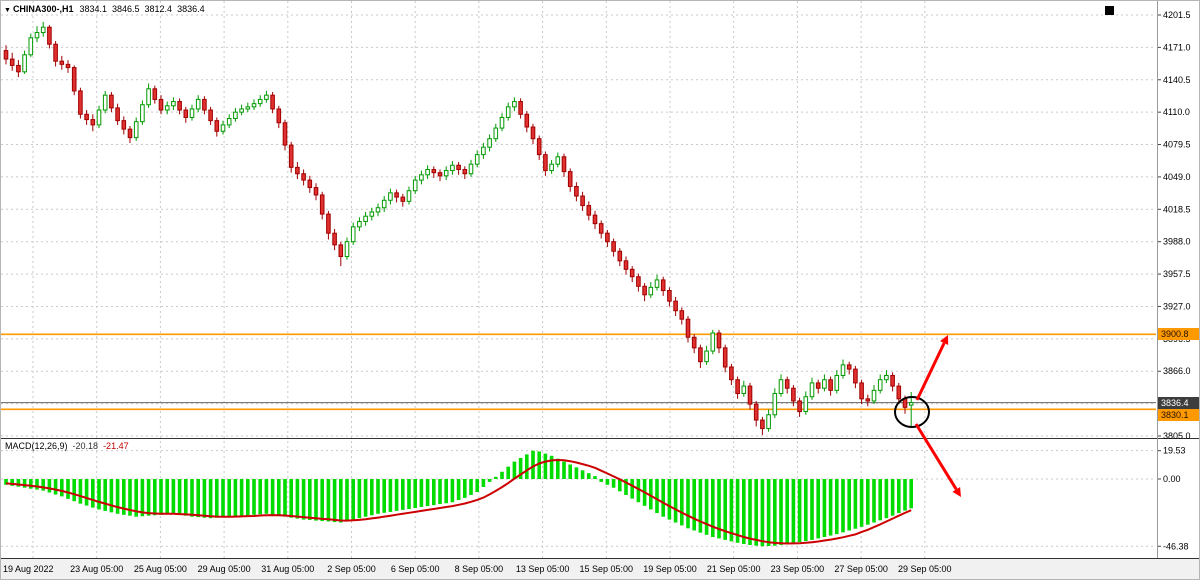  I want to click on quote-low: 3812.4, so click(158, 9).